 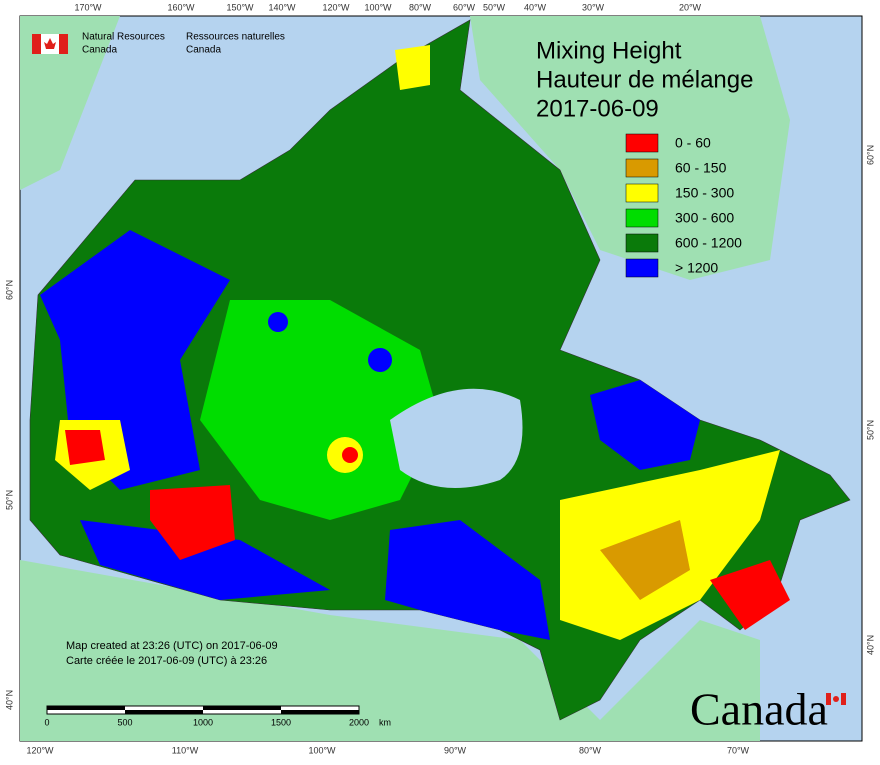 I want to click on note: Carte créée le 2017-06-09 (UTC) à 23:26, so click(x=166, y=661).